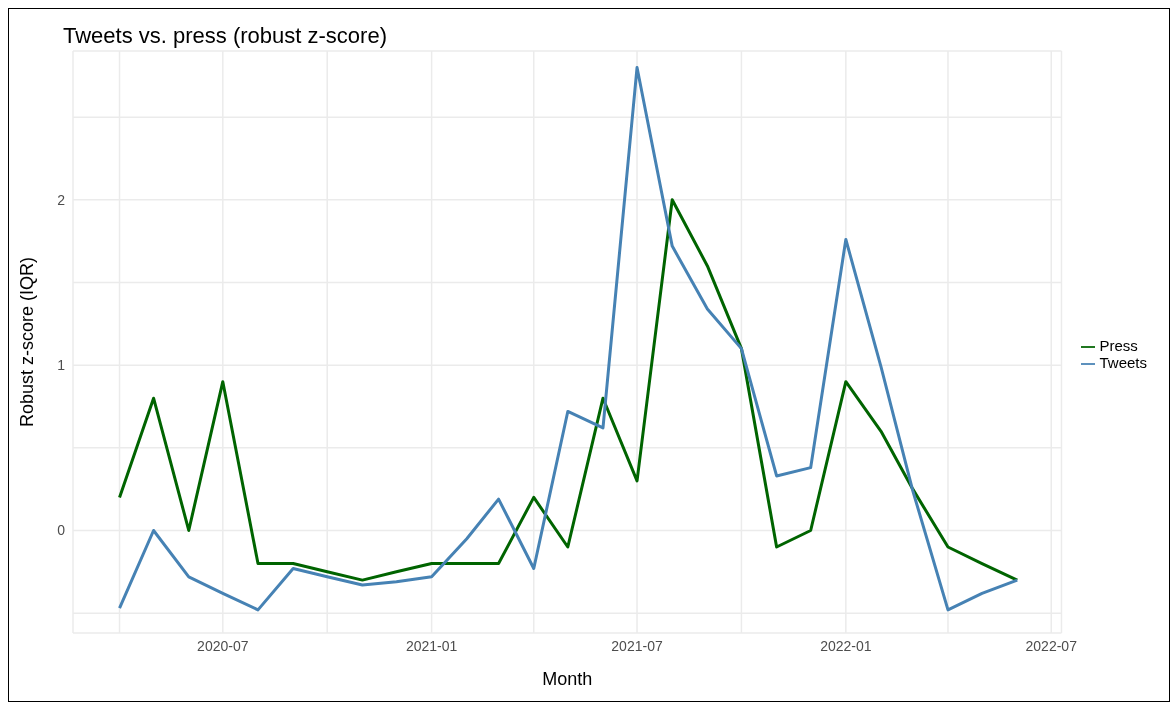  Describe the element at coordinates (1118, 345) in the screenshot. I see `legend-label: Press` at that location.